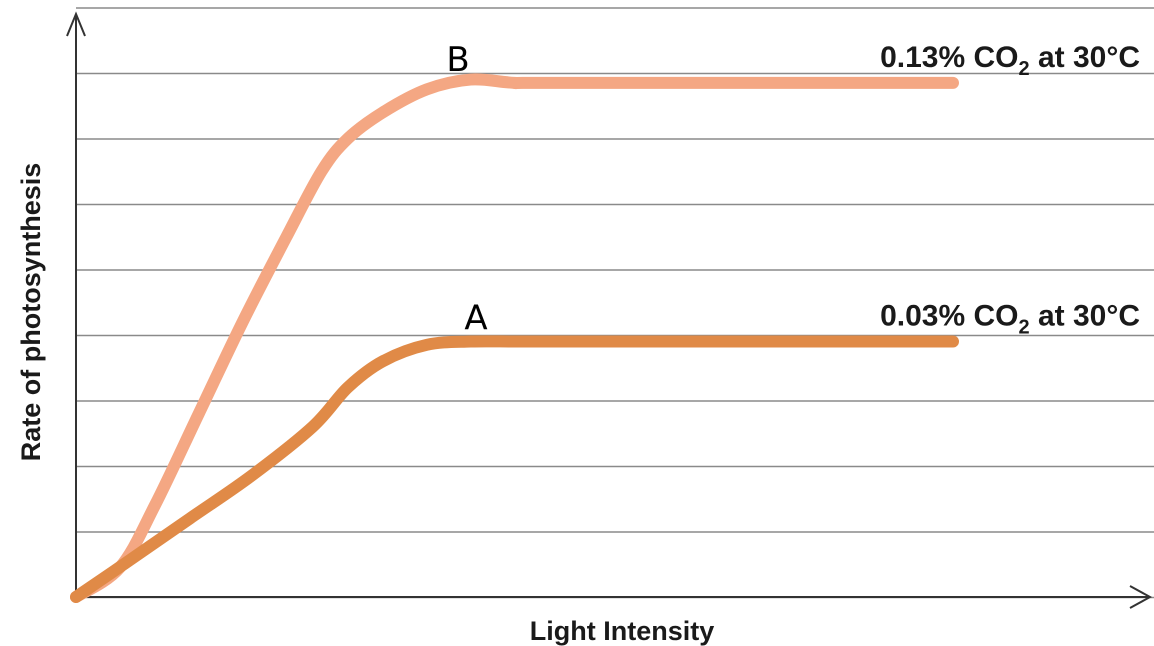 Image resolution: width=1154 pixels, height=646 pixels. Describe the element at coordinates (1010, 60) in the screenshot. I see `series-label-B: 0.13% CO2 at 30°C` at that location.